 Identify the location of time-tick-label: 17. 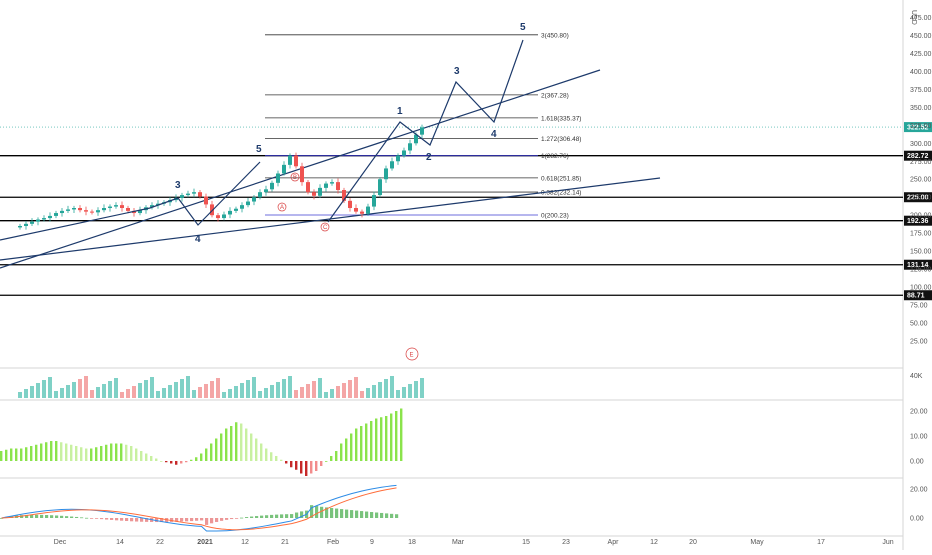
(821, 542).